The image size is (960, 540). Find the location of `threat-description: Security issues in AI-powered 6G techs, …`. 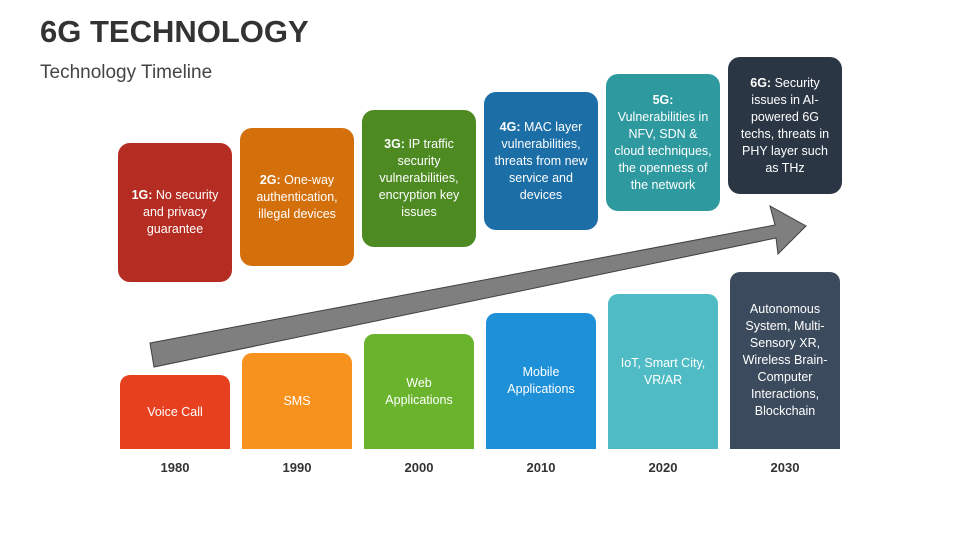

threat-description: Security issues in AI-powered 6G techs, … is located at coordinates (785, 125).